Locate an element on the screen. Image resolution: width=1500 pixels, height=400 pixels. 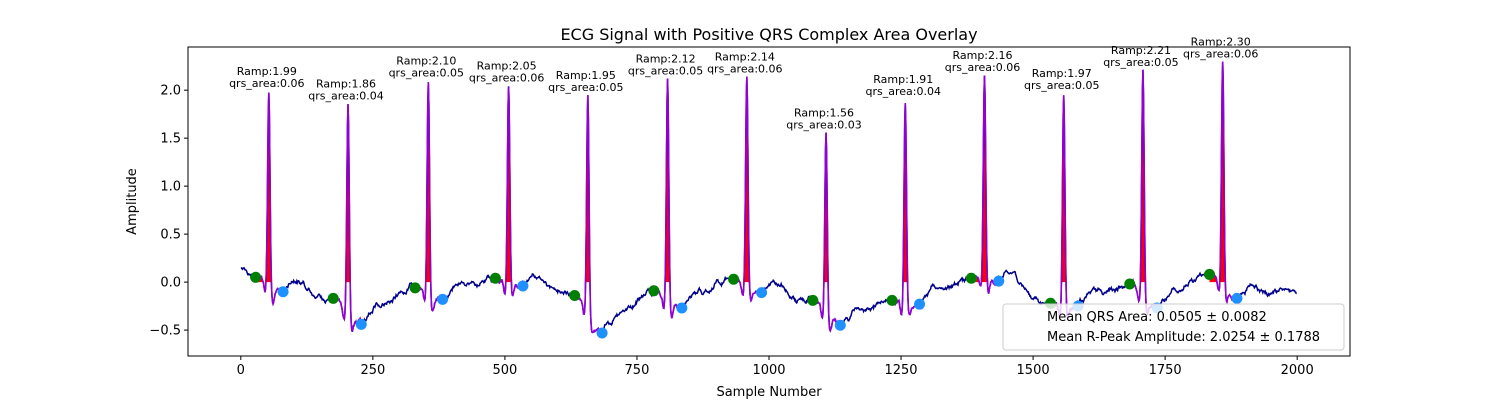
r-amp-label: Ramp:2.10 is located at coordinates (426, 61).